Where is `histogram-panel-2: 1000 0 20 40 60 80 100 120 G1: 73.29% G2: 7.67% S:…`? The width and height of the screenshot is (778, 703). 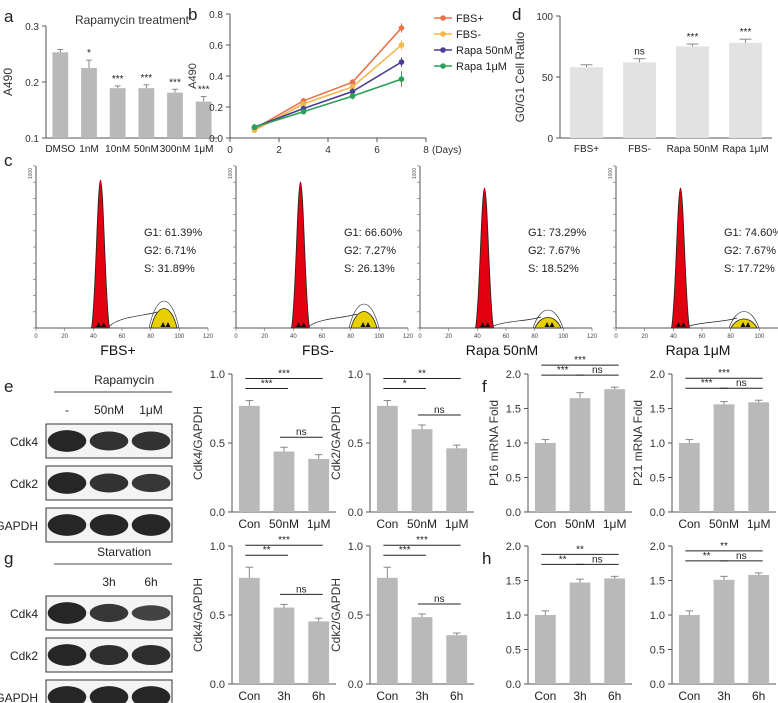 histogram-panel-2: 1000 0 20 40 60 80 100 120 G1: 73.29% G2: 7.67% S:… is located at coordinates (505, 261).